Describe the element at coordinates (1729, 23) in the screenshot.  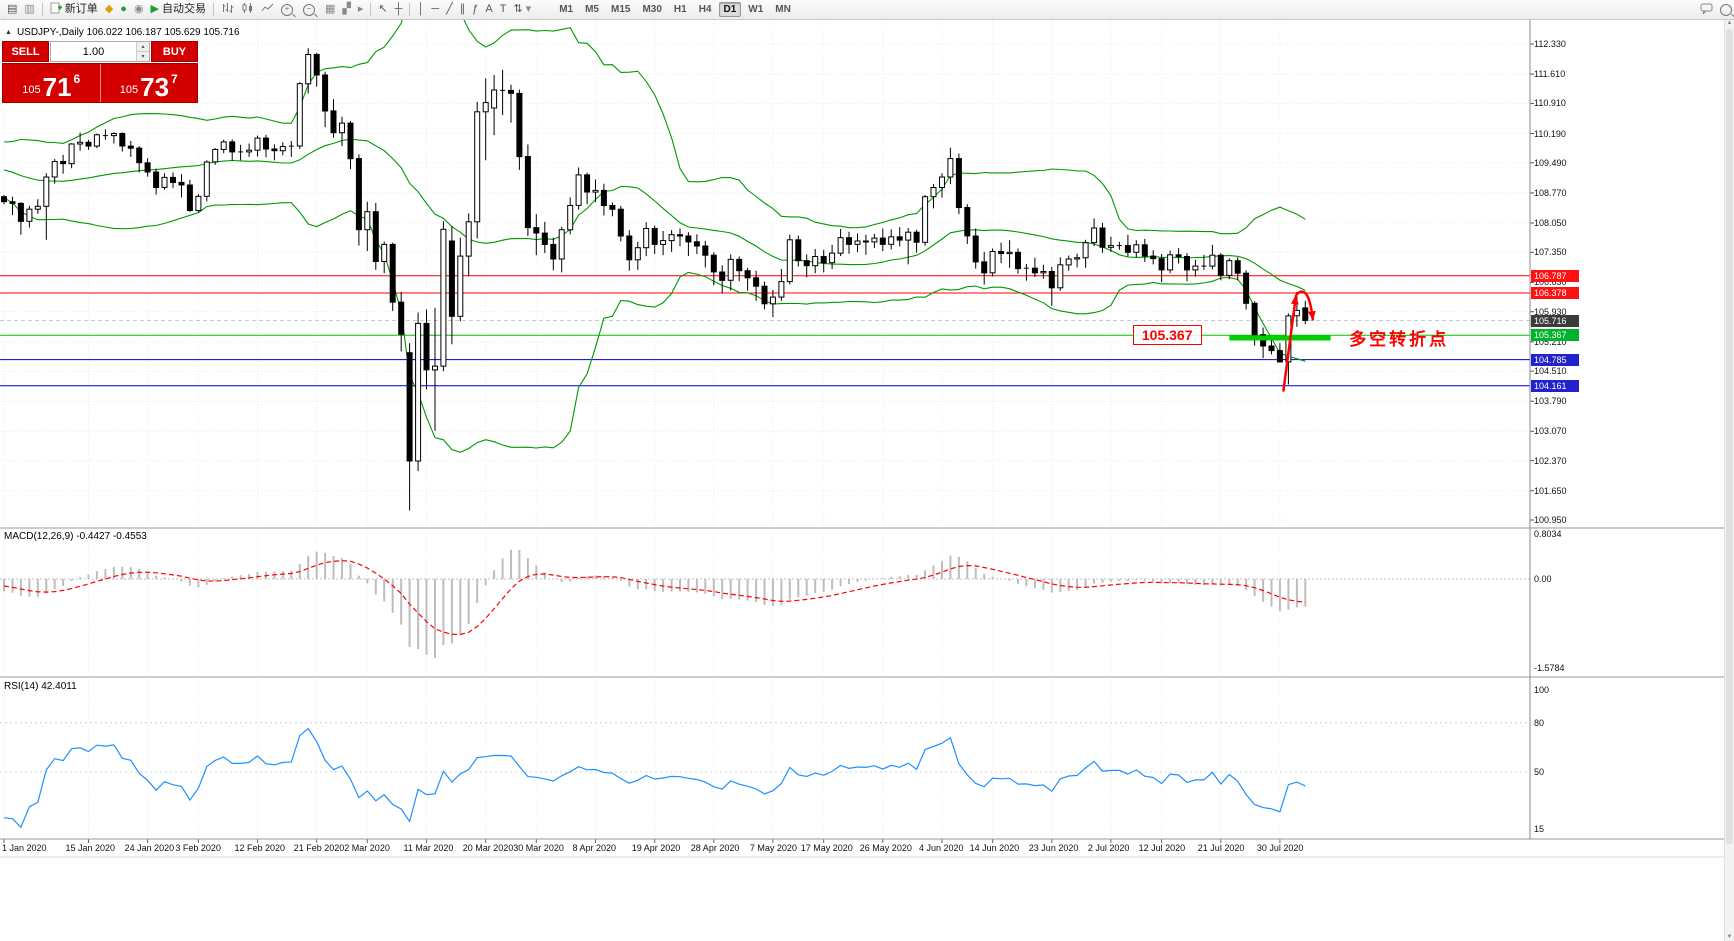
I see `scroll-up-icon: ▲` at that location.